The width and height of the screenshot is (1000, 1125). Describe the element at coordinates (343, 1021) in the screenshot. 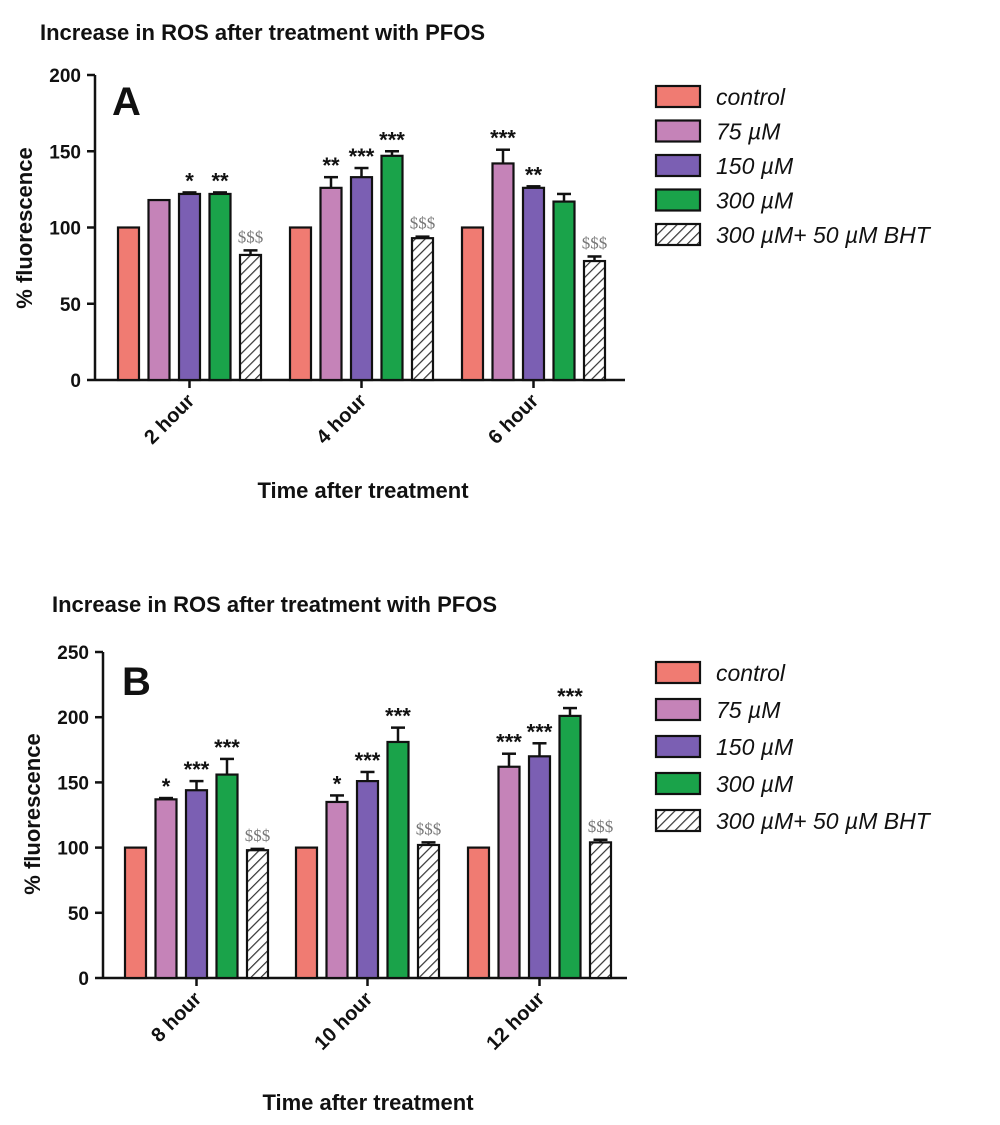

I see `x-tick-label: 10 hour` at that location.